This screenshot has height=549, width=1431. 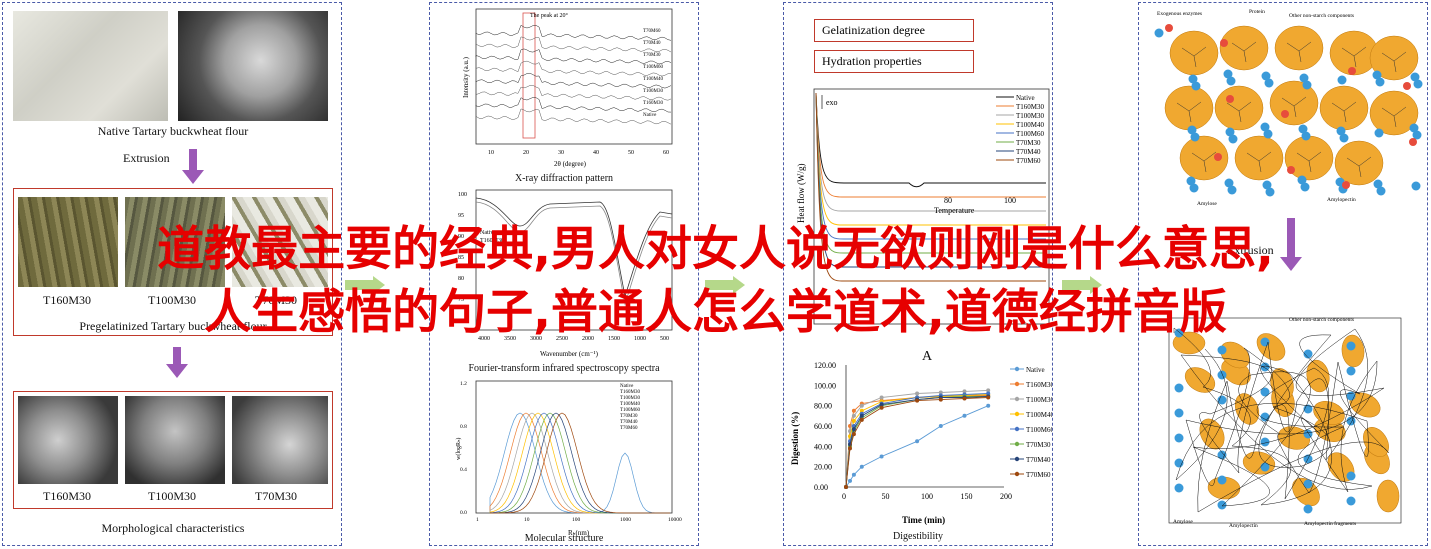 I want to click on sem-label-1: T160M30, so click(x=67, y=496).